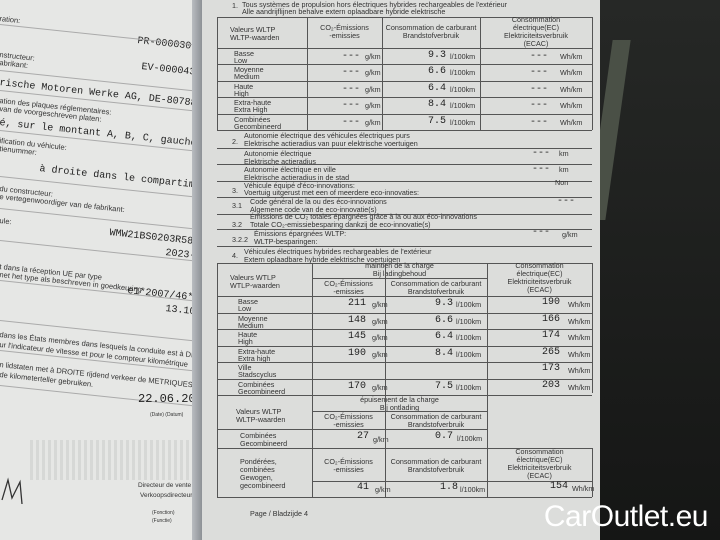 The image size is (720, 540). I want to click on row-label: Elektrische actieradius in de stad, so click(297, 177).